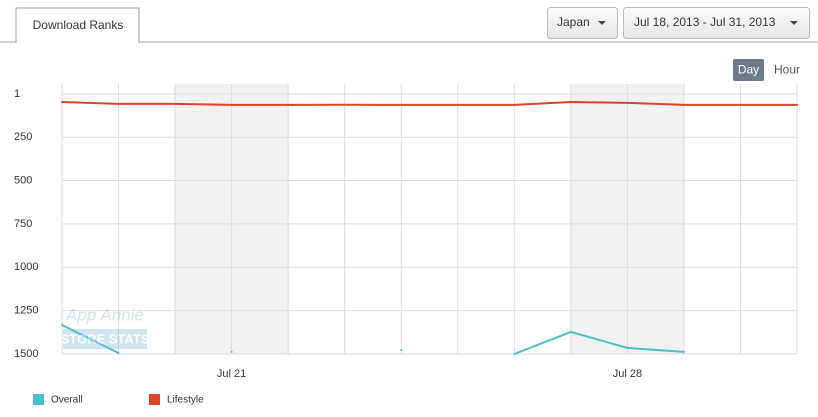  What do you see at coordinates (185, 400) in the screenshot?
I see `legend-label: Lifestyle` at bounding box center [185, 400].